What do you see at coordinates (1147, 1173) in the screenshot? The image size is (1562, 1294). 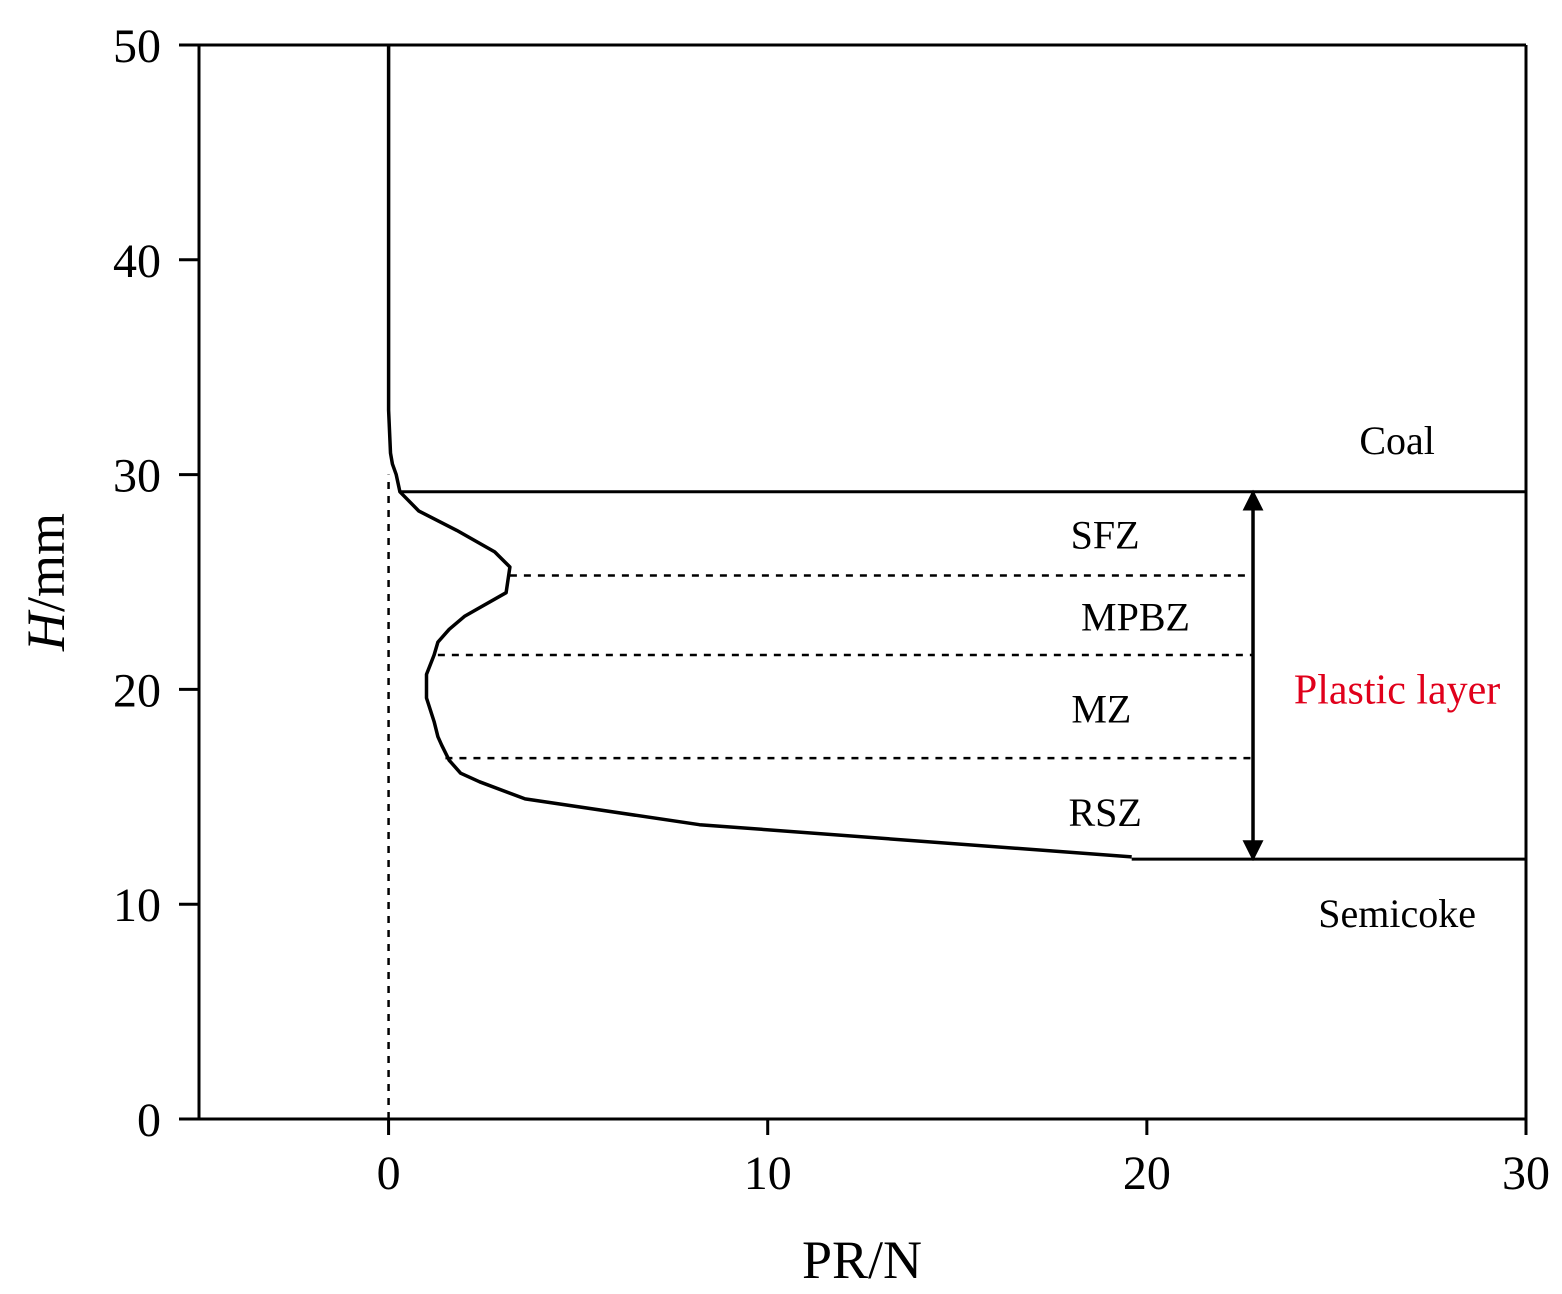 I see `x-tick-label: 20` at bounding box center [1147, 1173].